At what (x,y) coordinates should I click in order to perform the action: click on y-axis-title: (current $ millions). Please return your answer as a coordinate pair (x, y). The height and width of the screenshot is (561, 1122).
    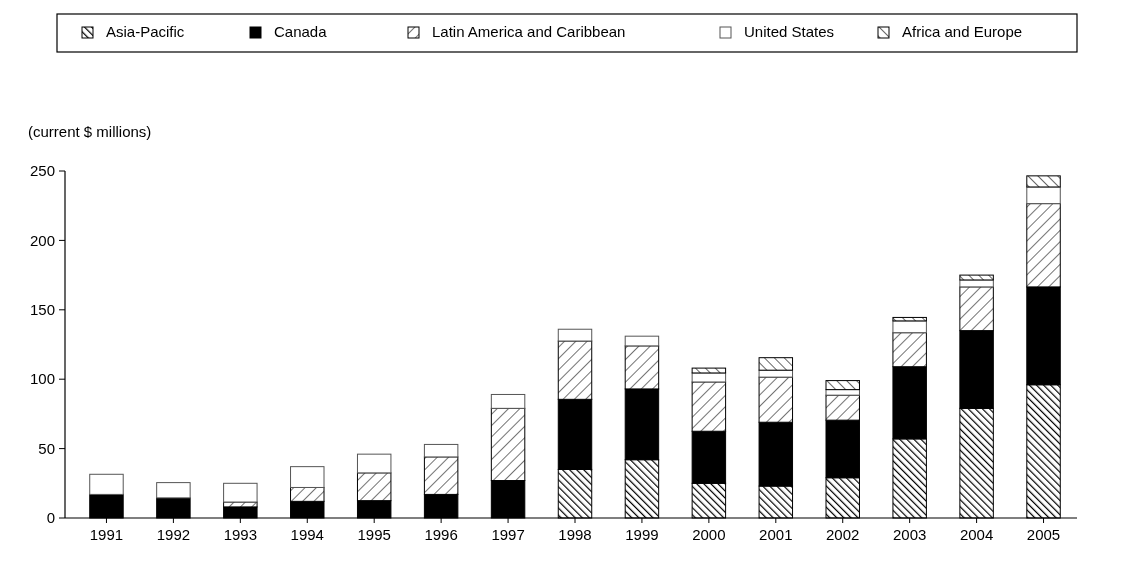
    Looking at the image, I should click on (90, 131).